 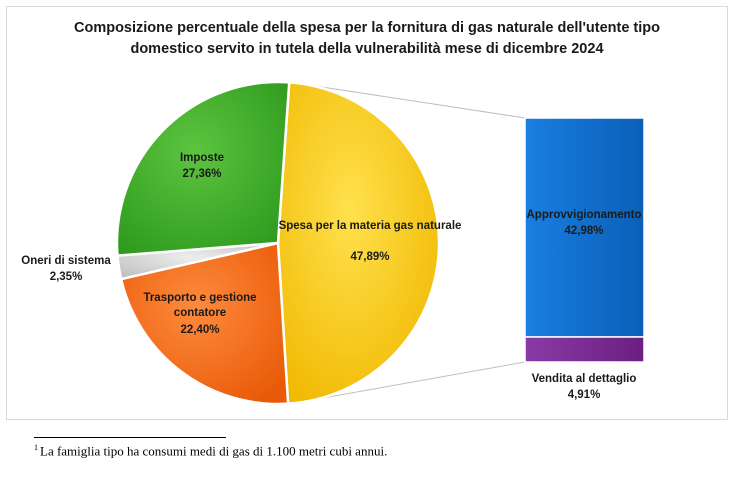 I want to click on segment-label-approvvigionamento: Approvvigionamento, so click(x=583, y=215).